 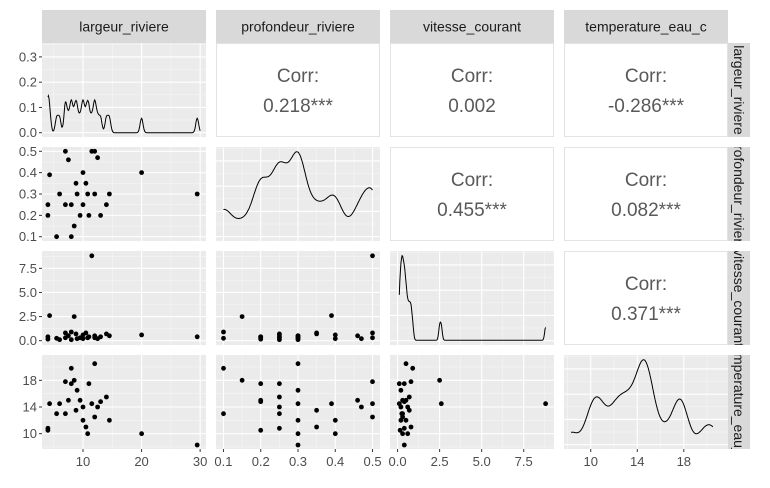 What do you see at coordinates (440, 461) in the screenshot?
I see `x-tick-label-2-1: 2.5` at bounding box center [440, 461].